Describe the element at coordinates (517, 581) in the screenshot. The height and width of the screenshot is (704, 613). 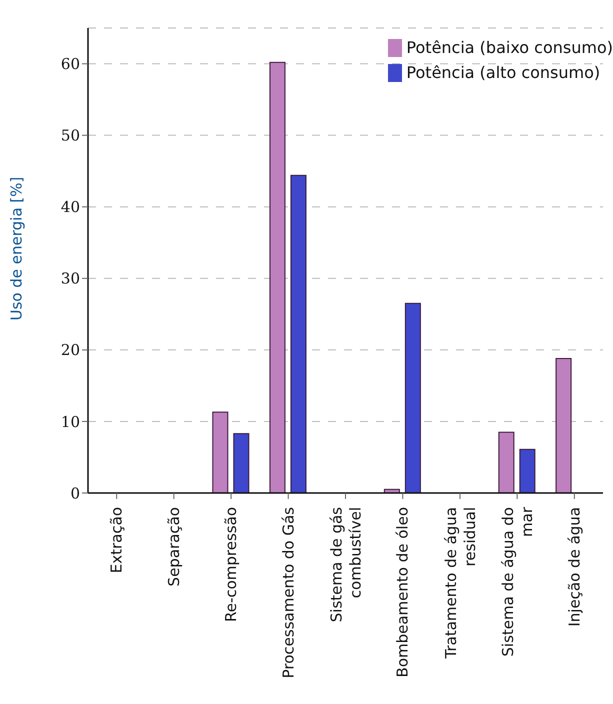
I see `x-tick-label: Sistema de água do mar` at that location.